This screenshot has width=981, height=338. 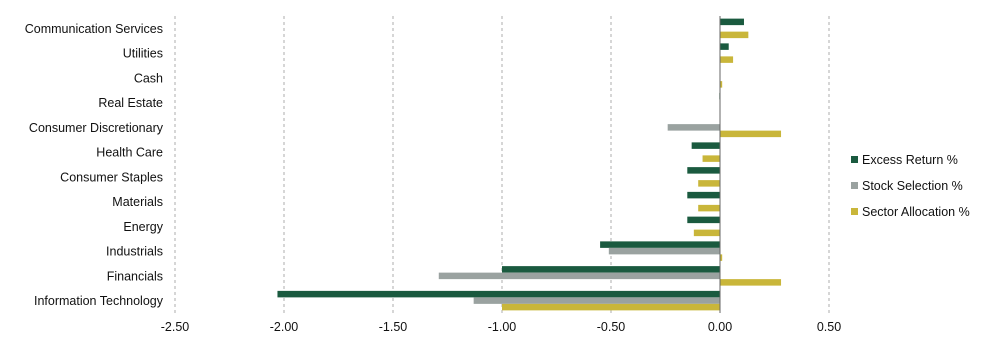 I want to click on legend-label: Stock Selection %, so click(x=912, y=186).